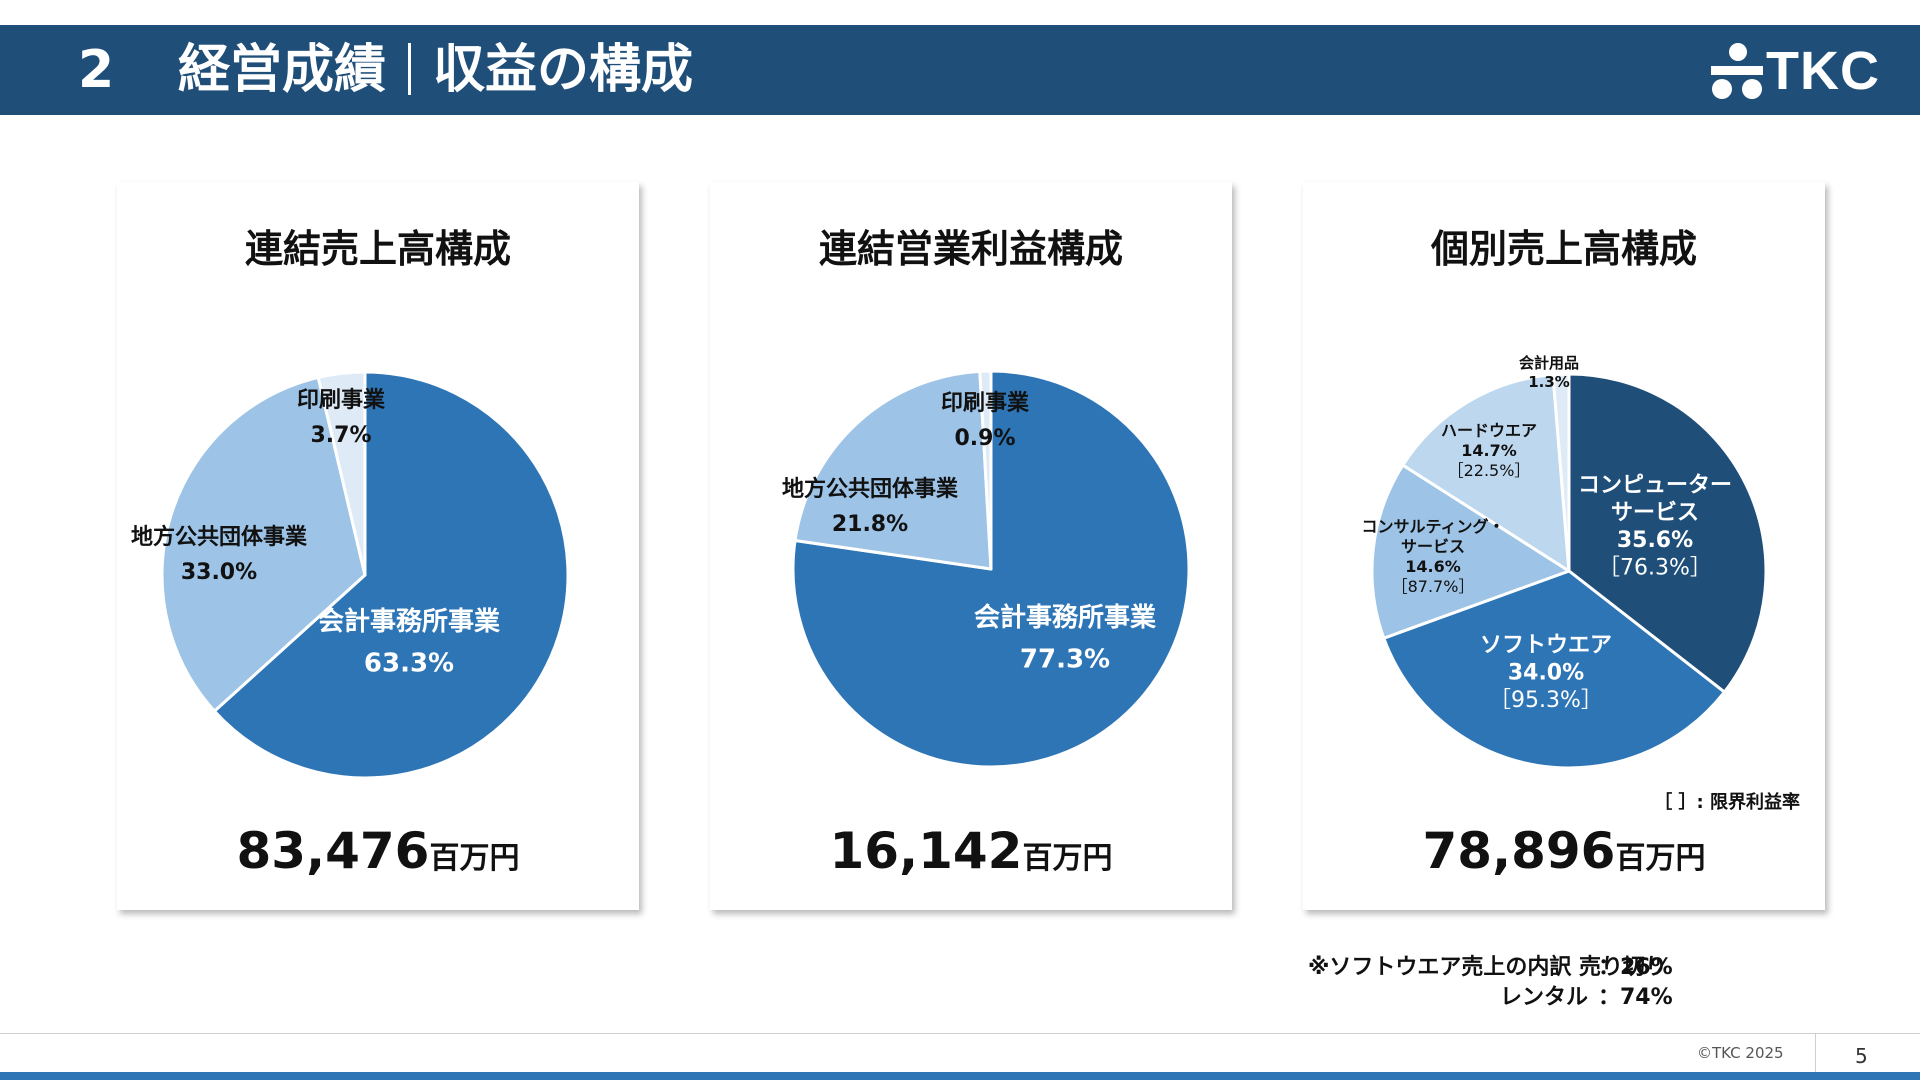  Describe the element at coordinates (1737, 71) in the screenshot. I see `logo-mark-icon` at that location.